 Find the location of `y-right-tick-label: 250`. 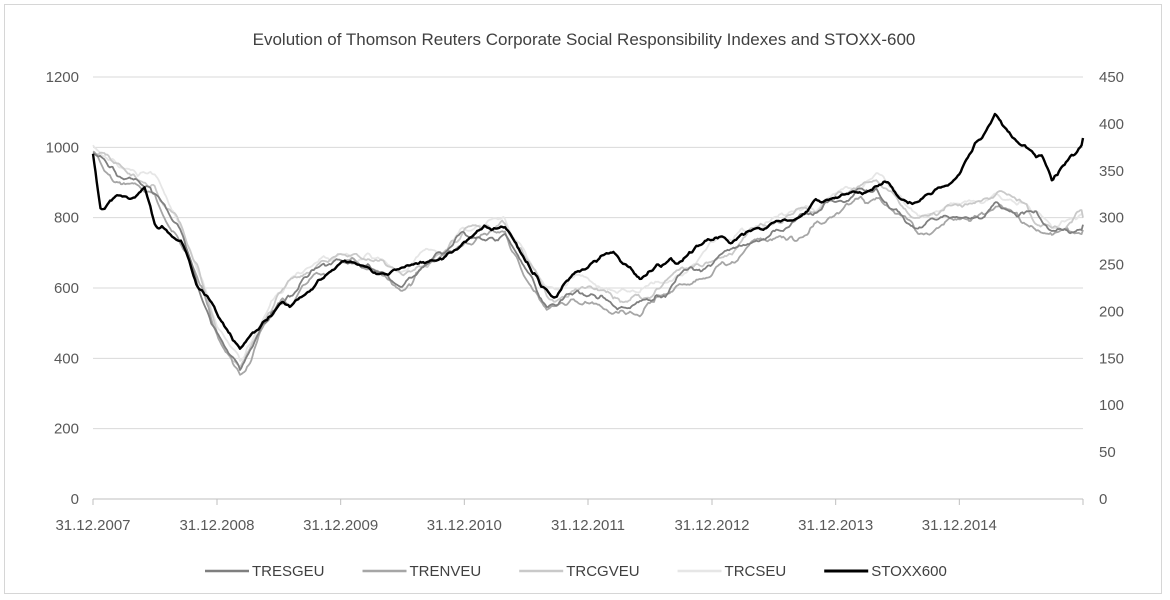

y-right-tick-label: 250 is located at coordinates (1111, 265).